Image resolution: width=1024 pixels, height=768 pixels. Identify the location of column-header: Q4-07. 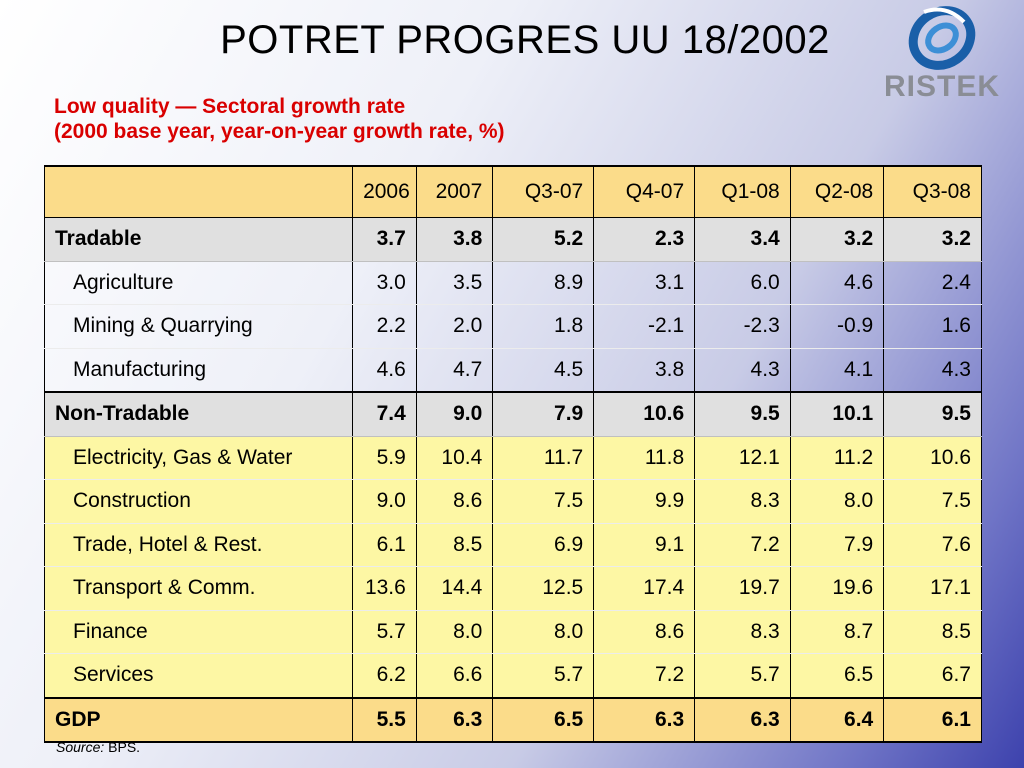
(644, 191).